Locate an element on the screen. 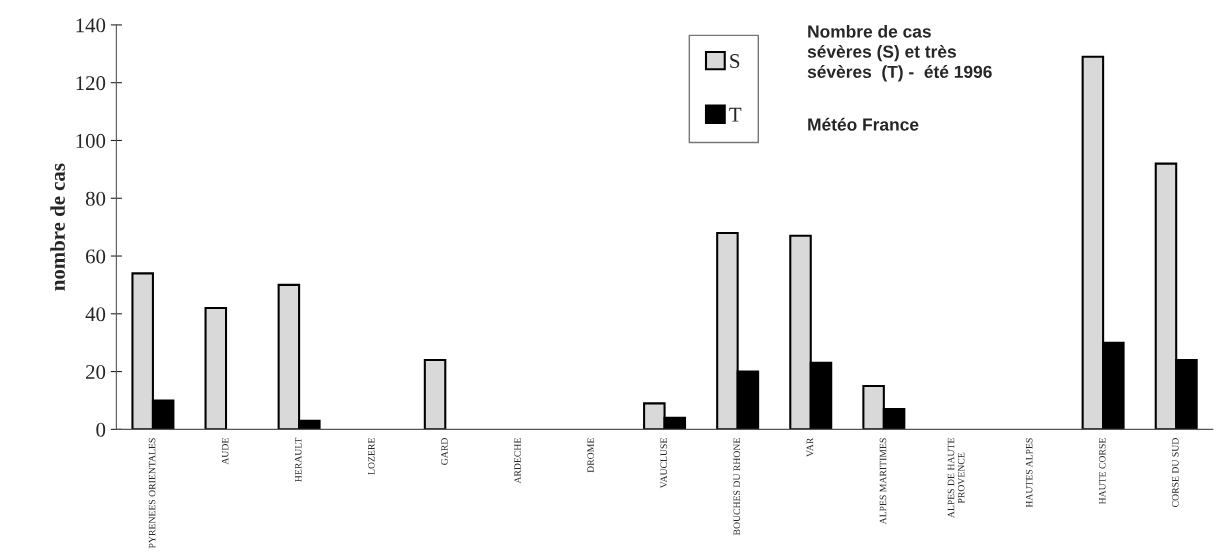 The height and width of the screenshot is (554, 1225). legend-label: T is located at coordinates (735, 114).